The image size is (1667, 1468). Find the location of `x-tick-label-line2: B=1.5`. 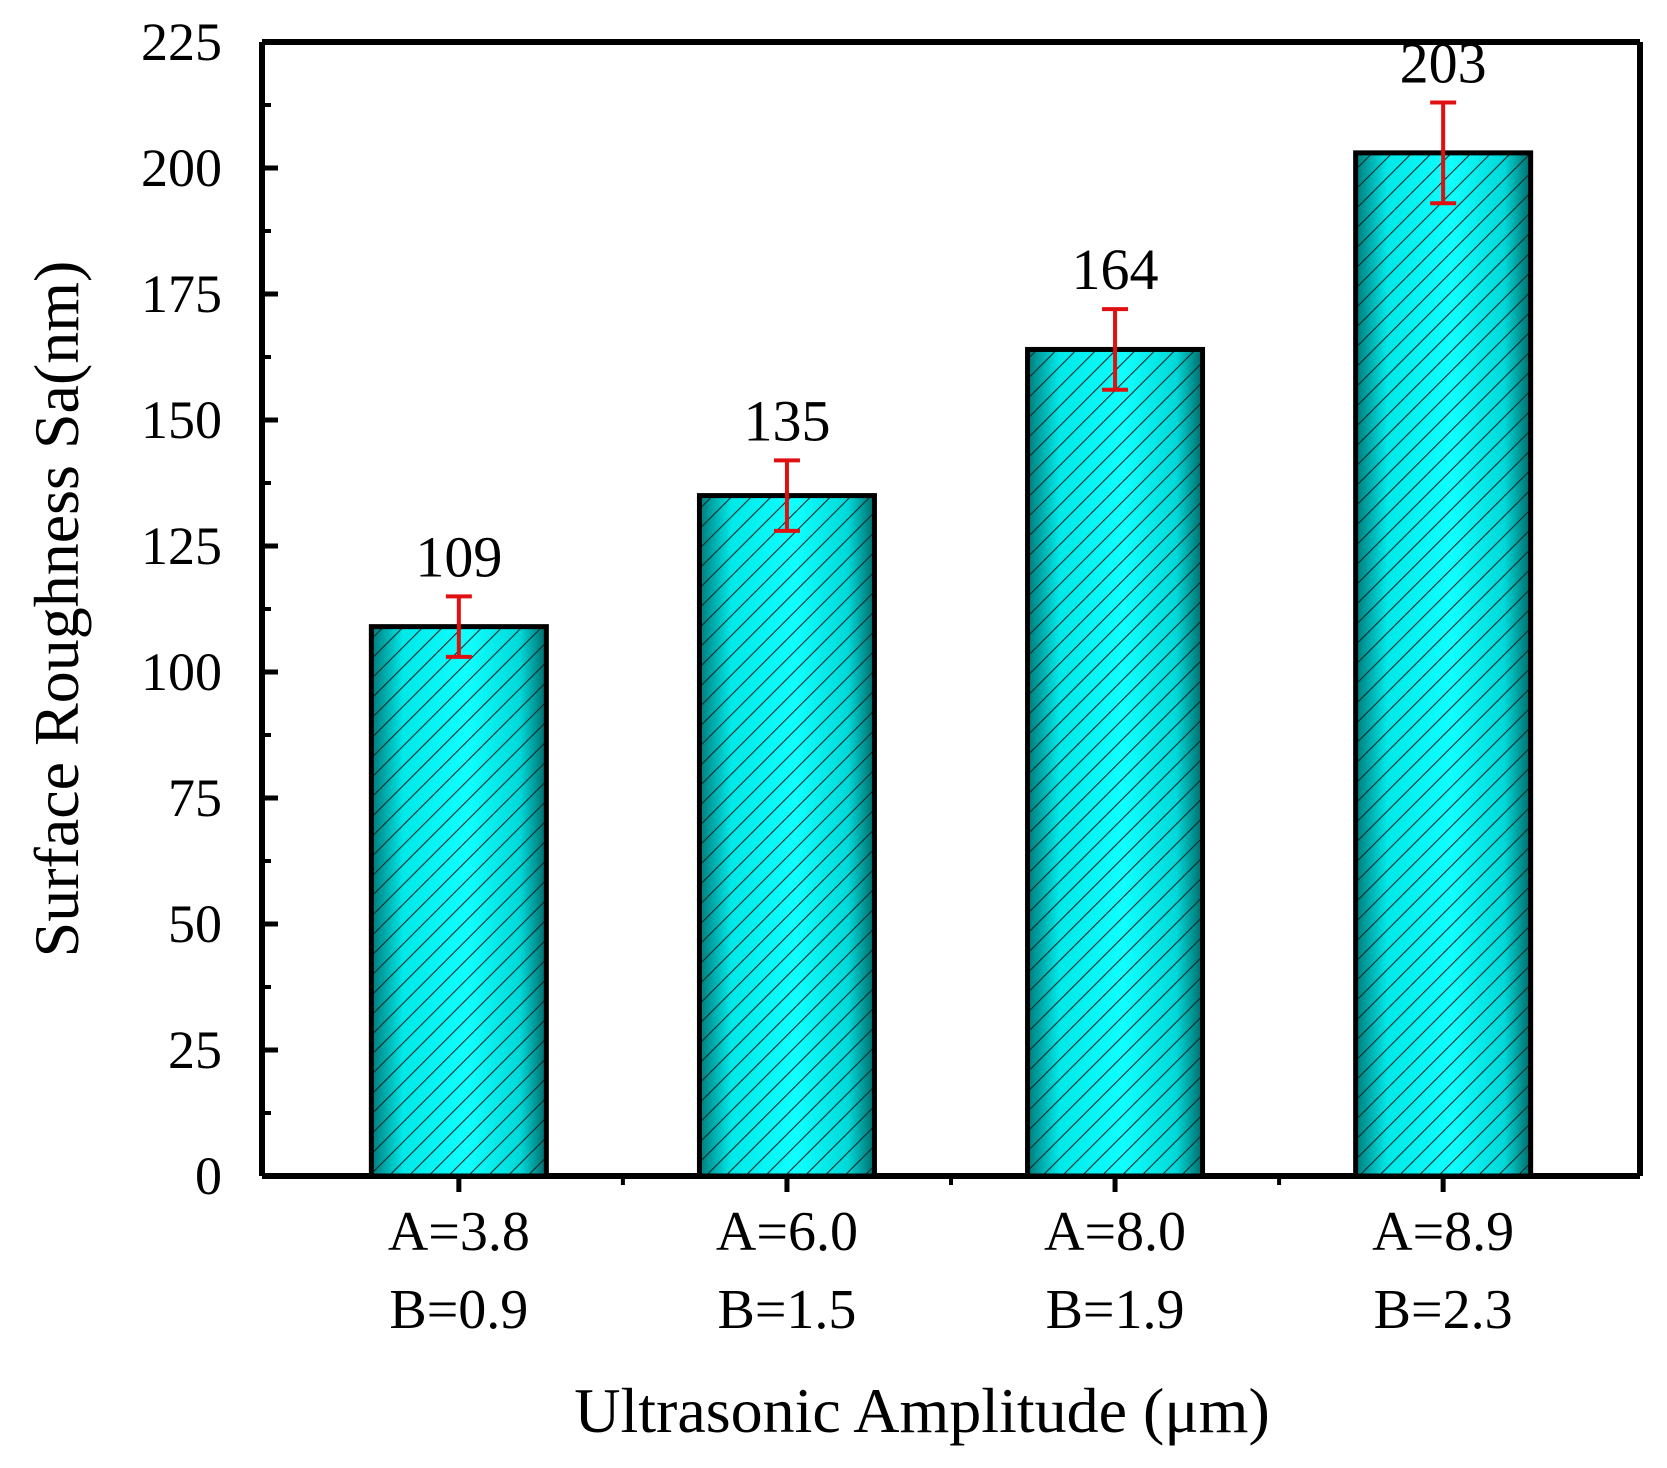

x-tick-label-line2: B=1.5 is located at coordinates (786, 1310).